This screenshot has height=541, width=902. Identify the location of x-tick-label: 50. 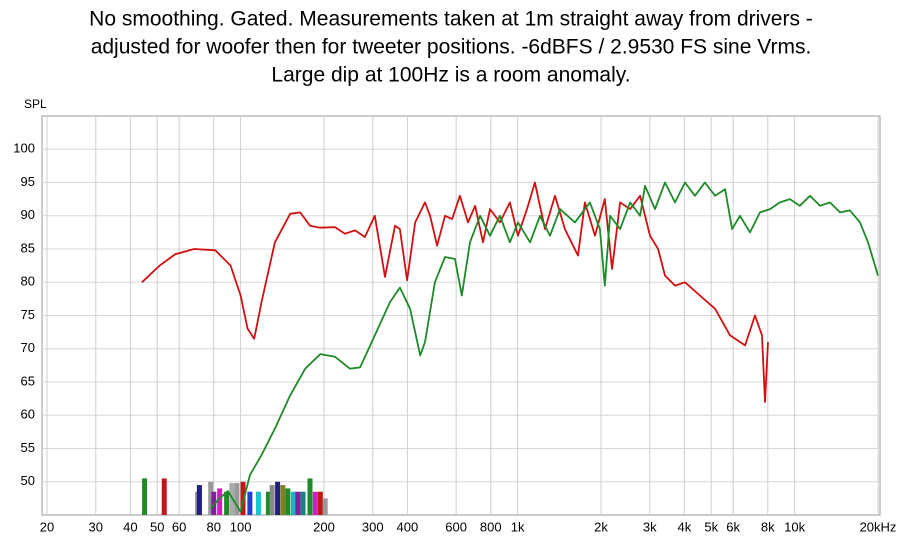
(157, 526).